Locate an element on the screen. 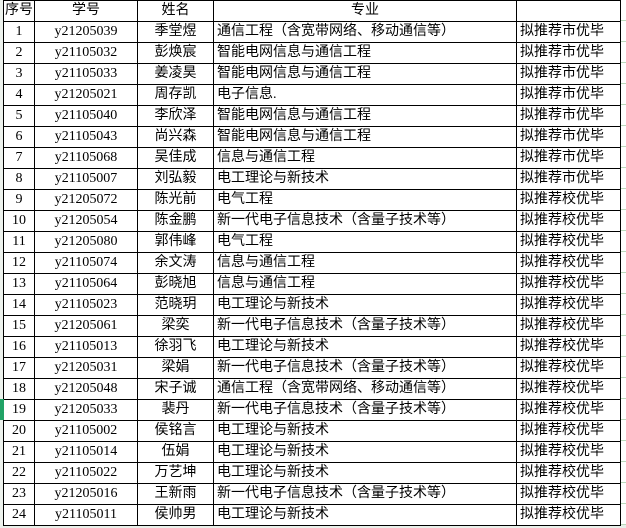 The image size is (626, 528). cell-student-id: y21105074 is located at coordinates (86, 263).